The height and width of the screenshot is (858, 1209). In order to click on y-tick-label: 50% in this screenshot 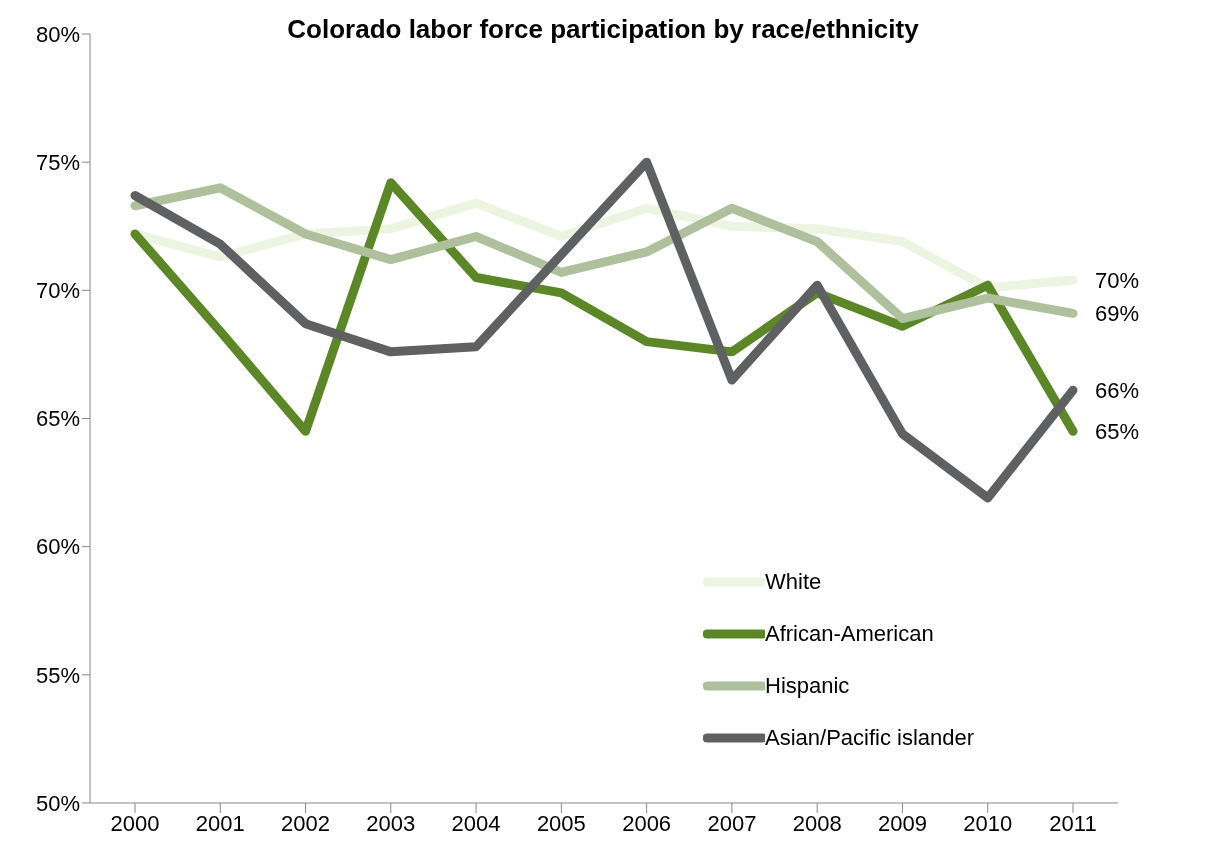, I will do `click(57, 803)`.